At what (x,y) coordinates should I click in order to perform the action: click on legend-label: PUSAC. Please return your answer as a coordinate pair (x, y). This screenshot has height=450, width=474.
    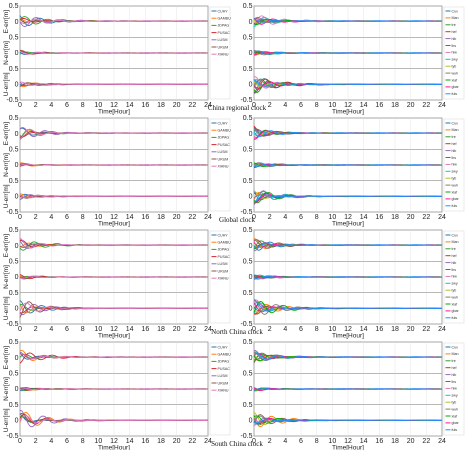
    Looking at the image, I should click on (224, 257).